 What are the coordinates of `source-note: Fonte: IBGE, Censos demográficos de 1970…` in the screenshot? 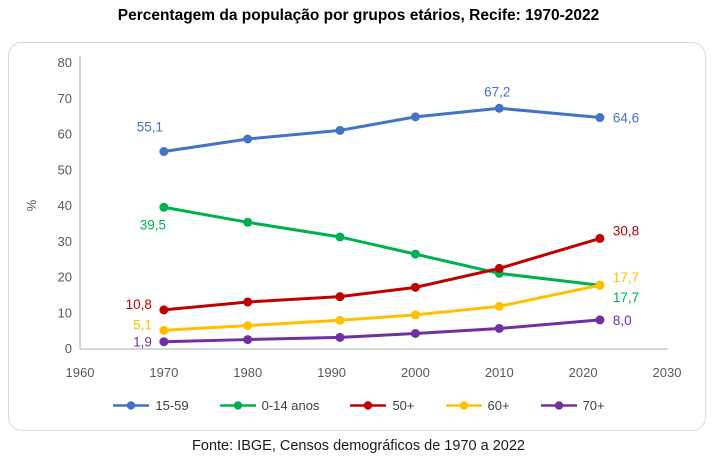 It's located at (358, 446).